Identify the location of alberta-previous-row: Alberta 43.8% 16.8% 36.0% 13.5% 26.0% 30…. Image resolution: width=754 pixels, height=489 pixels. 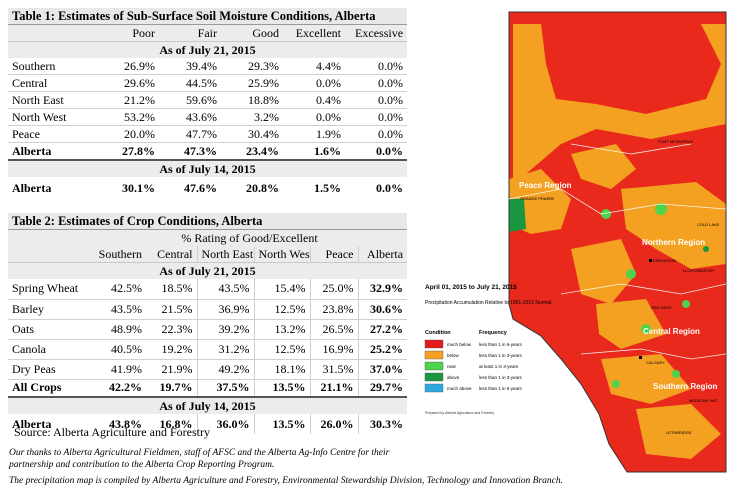
(208, 424).